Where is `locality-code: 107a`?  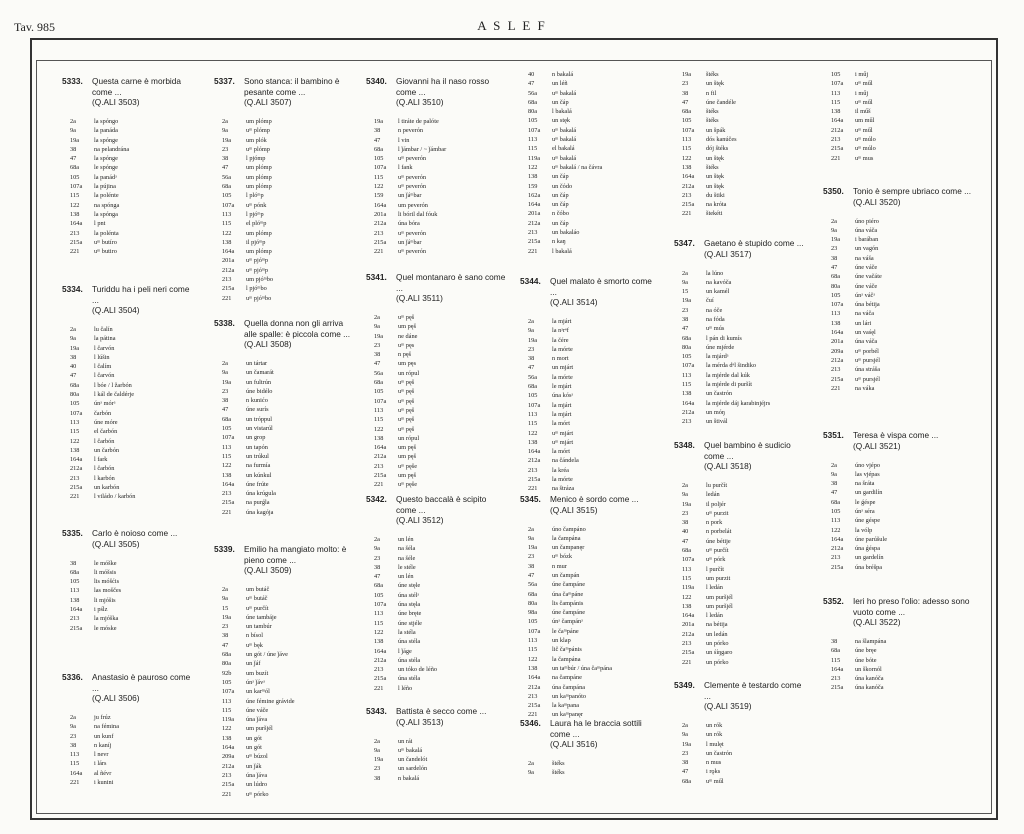
locality-code: 107a is located at coordinates (837, 84).